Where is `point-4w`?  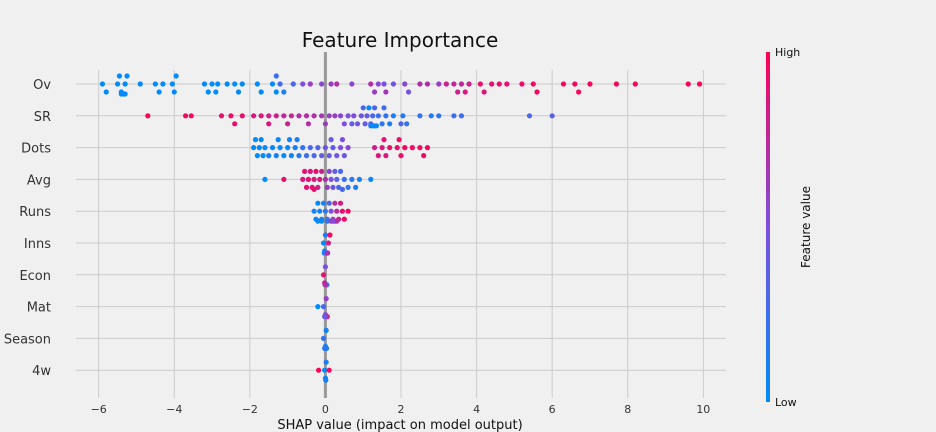
point-4w is located at coordinates (326, 380).